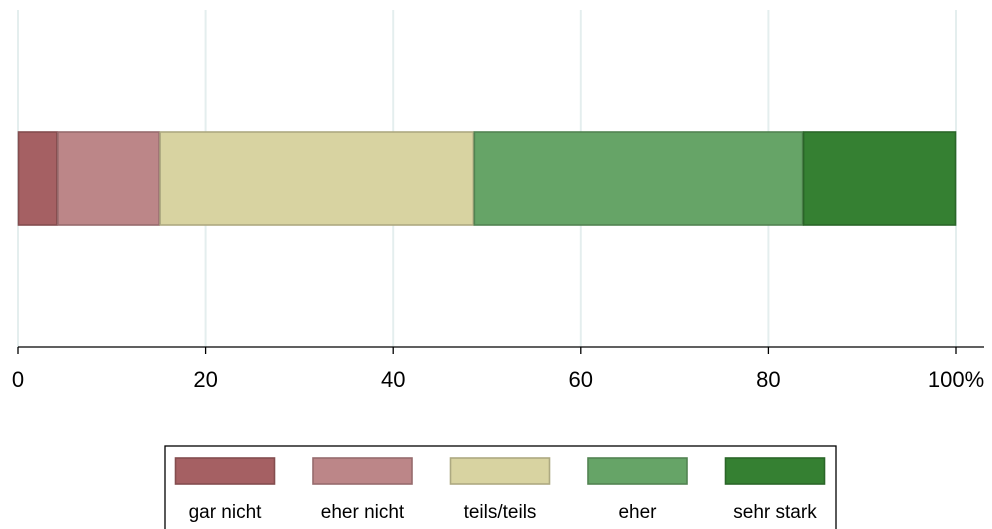 The height and width of the screenshot is (529, 992). I want to click on legend-label: eher, so click(637, 512).